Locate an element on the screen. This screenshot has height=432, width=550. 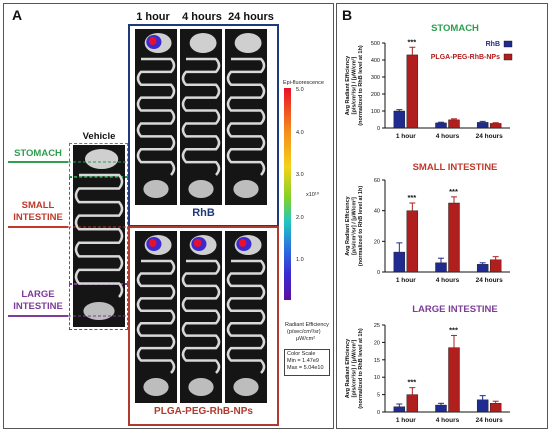
significance-1-1: *** is located at coordinates (453, 191).